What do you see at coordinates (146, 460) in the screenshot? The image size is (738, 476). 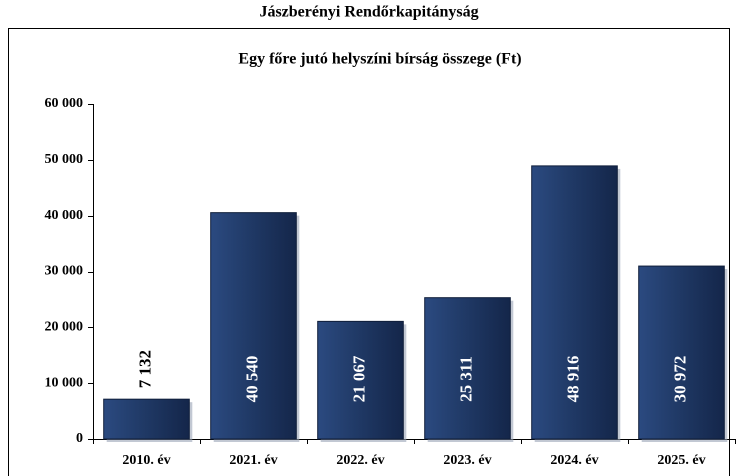 I see `x-tick-label: 2010. év` at bounding box center [146, 460].